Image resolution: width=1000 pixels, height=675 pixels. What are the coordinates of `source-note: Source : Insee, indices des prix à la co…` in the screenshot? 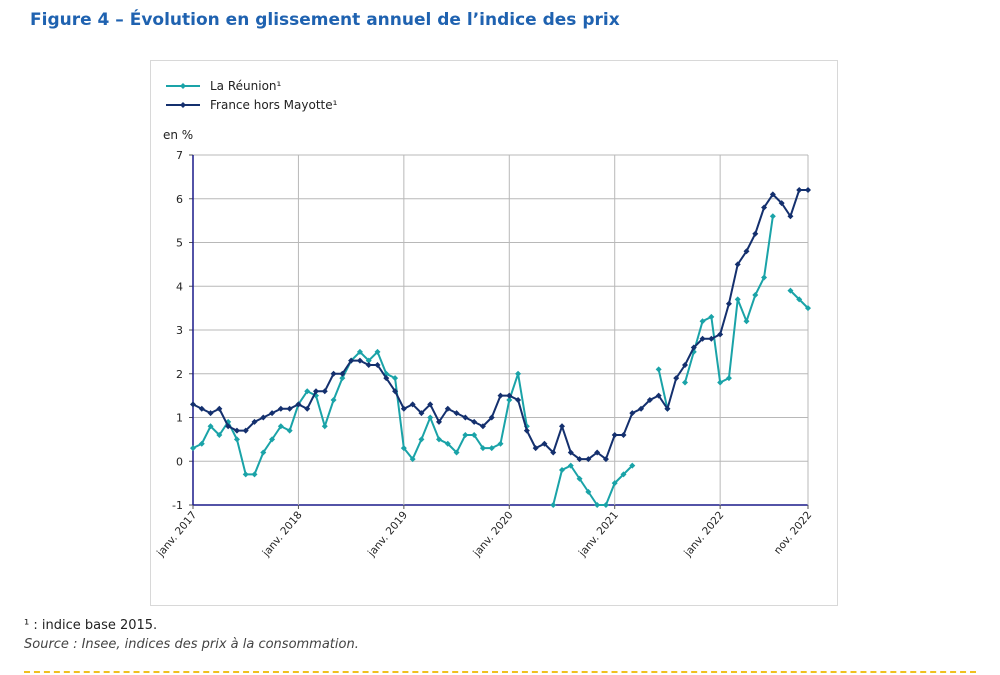 It's located at (191, 644).